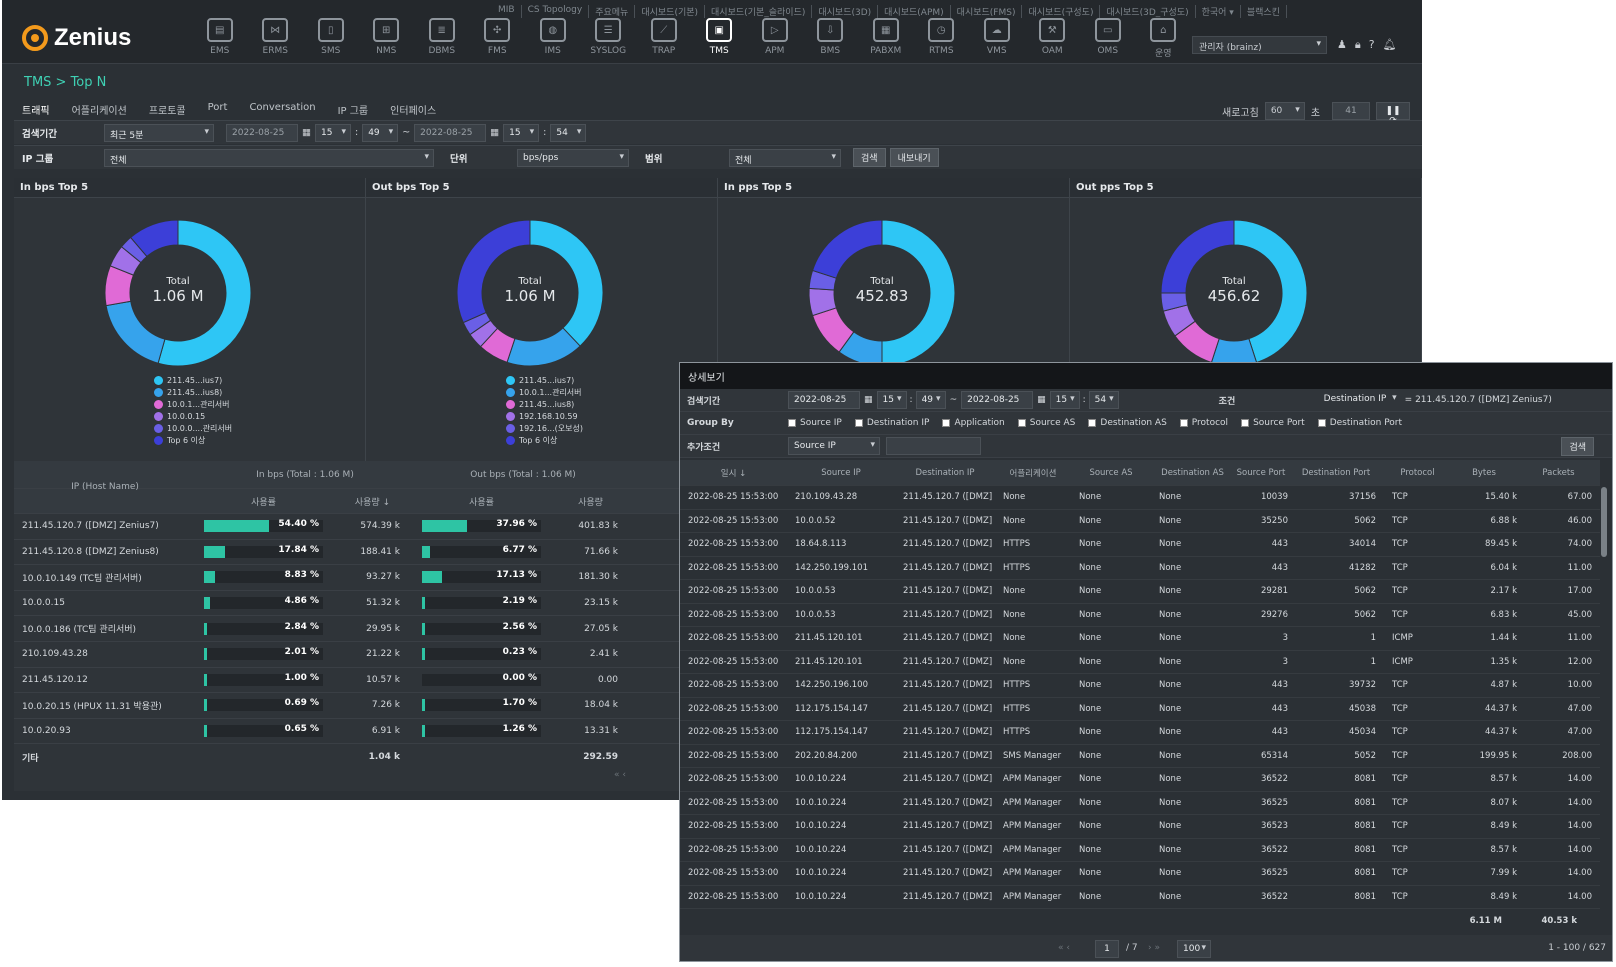  What do you see at coordinates (869, 157) in the screenshot?
I see `search-button: 검색` at bounding box center [869, 157].